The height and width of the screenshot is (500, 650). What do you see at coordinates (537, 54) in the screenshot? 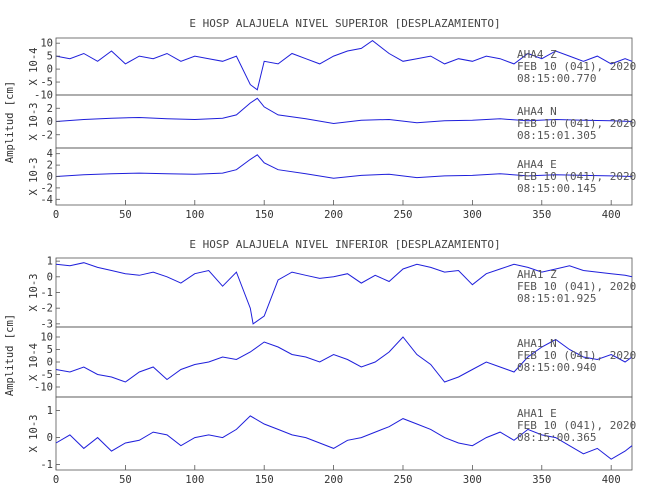
I see `top-panel-z-annotation-line: AHA4 Z` at bounding box center [537, 54].